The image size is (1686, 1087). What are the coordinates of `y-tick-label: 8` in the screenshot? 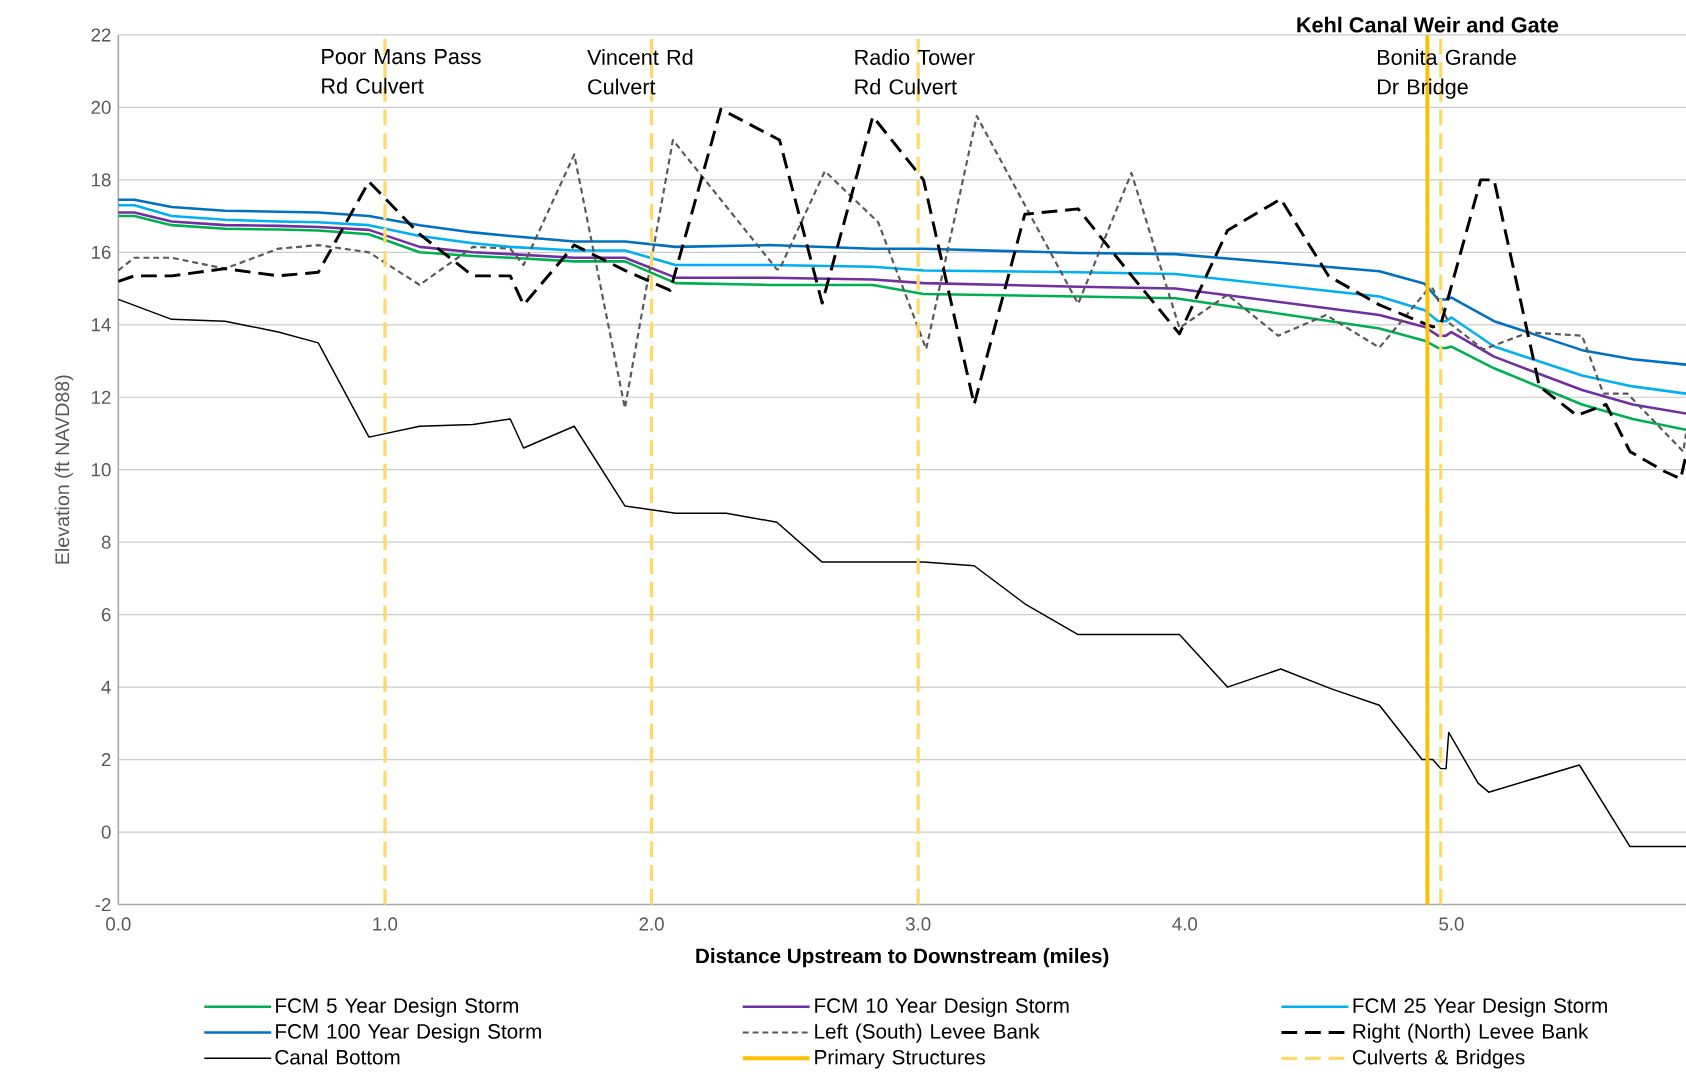 It's located at (106, 542).